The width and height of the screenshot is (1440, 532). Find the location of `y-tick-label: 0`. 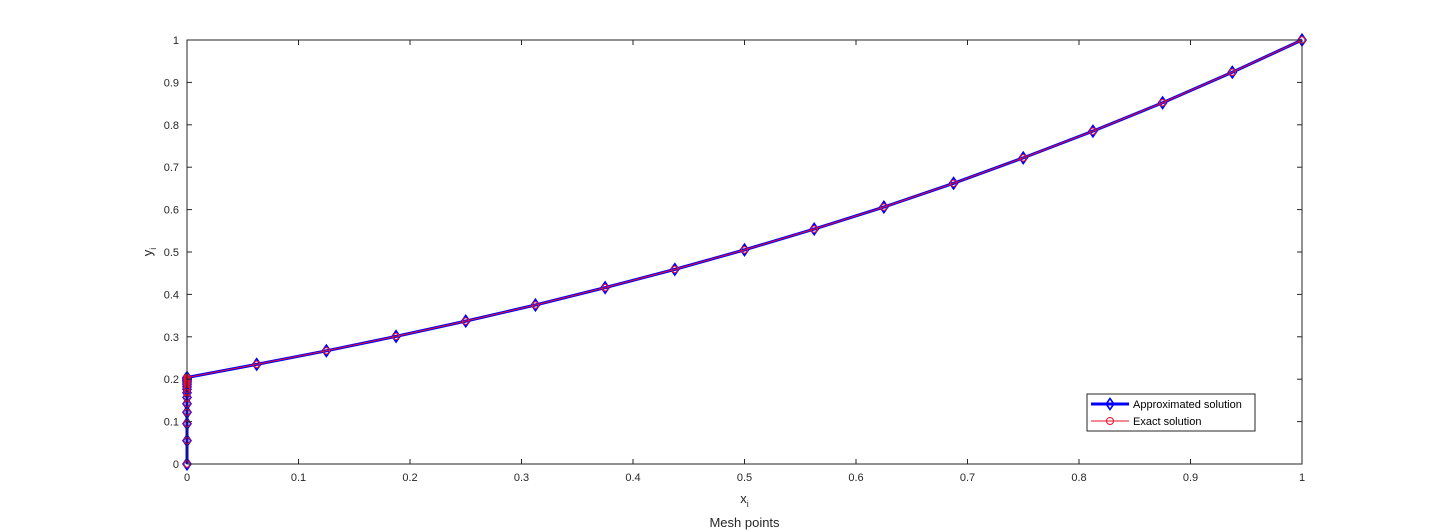

y-tick-label: 0 is located at coordinates (176, 465).